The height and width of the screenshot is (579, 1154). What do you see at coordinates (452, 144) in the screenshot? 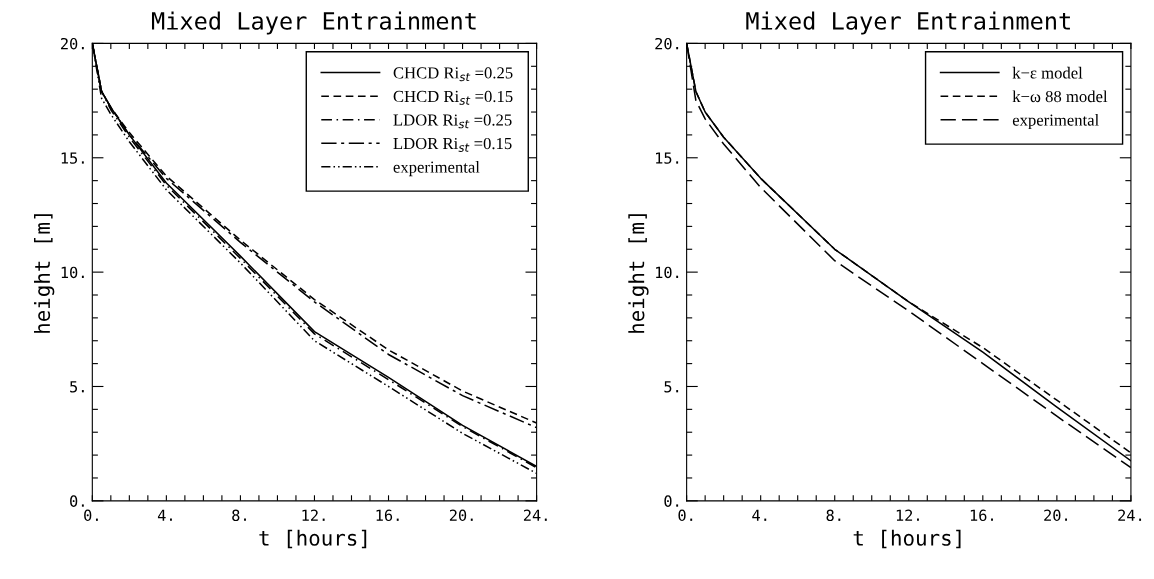
I see `legend-label: LDOR Ri$_{st}$ =0.15` at bounding box center [452, 144].